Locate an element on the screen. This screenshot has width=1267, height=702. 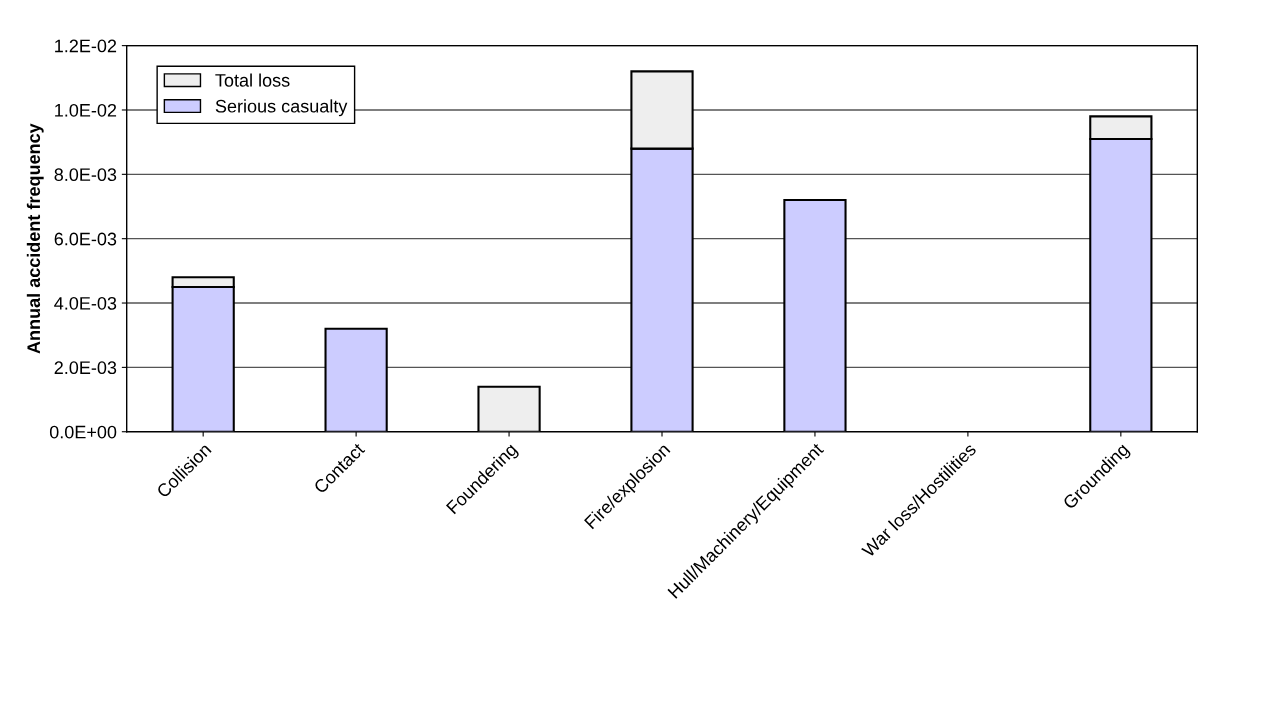
y-tick-label: 2.0E-03 is located at coordinates (85, 368).